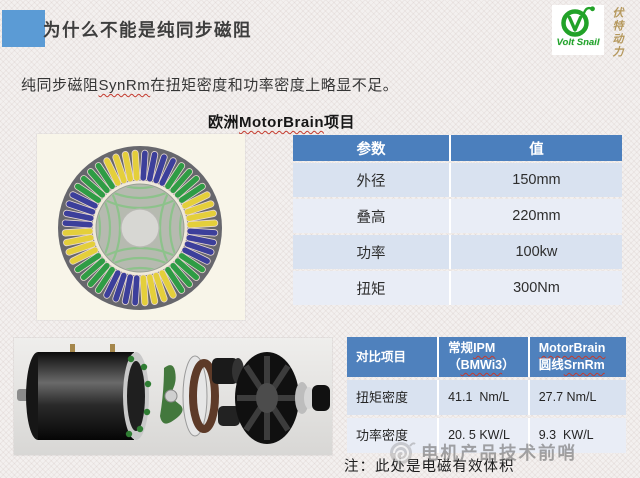  I want to click on logo-tagline-vertical: 伏特动力, so click(617, 33).